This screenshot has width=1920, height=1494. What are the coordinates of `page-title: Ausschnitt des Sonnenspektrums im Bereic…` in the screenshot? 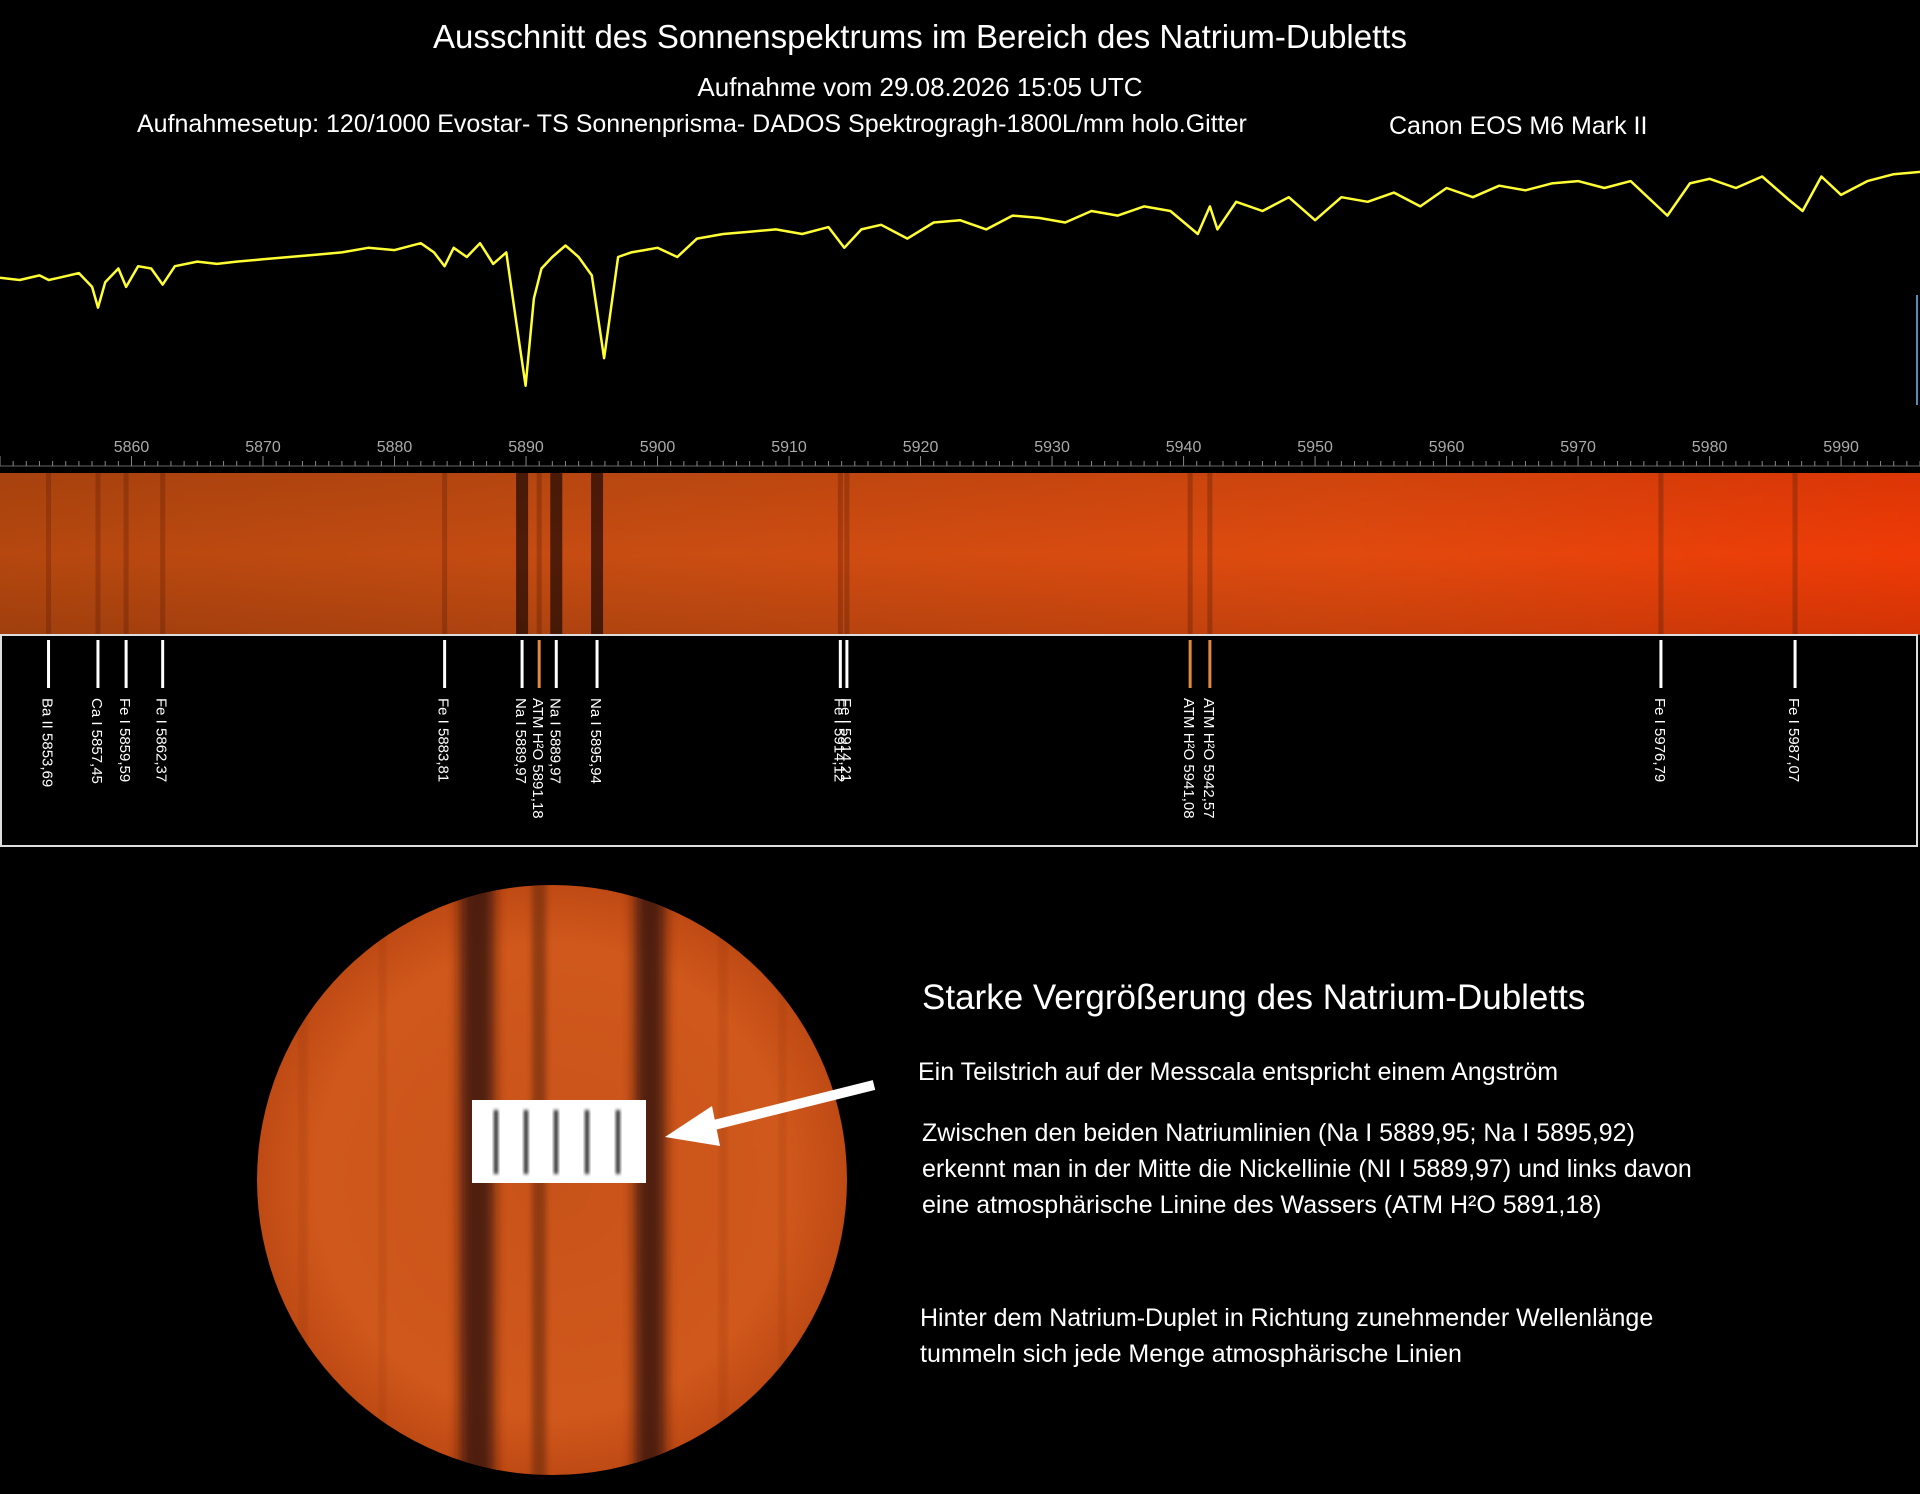 It's located at (920, 36).